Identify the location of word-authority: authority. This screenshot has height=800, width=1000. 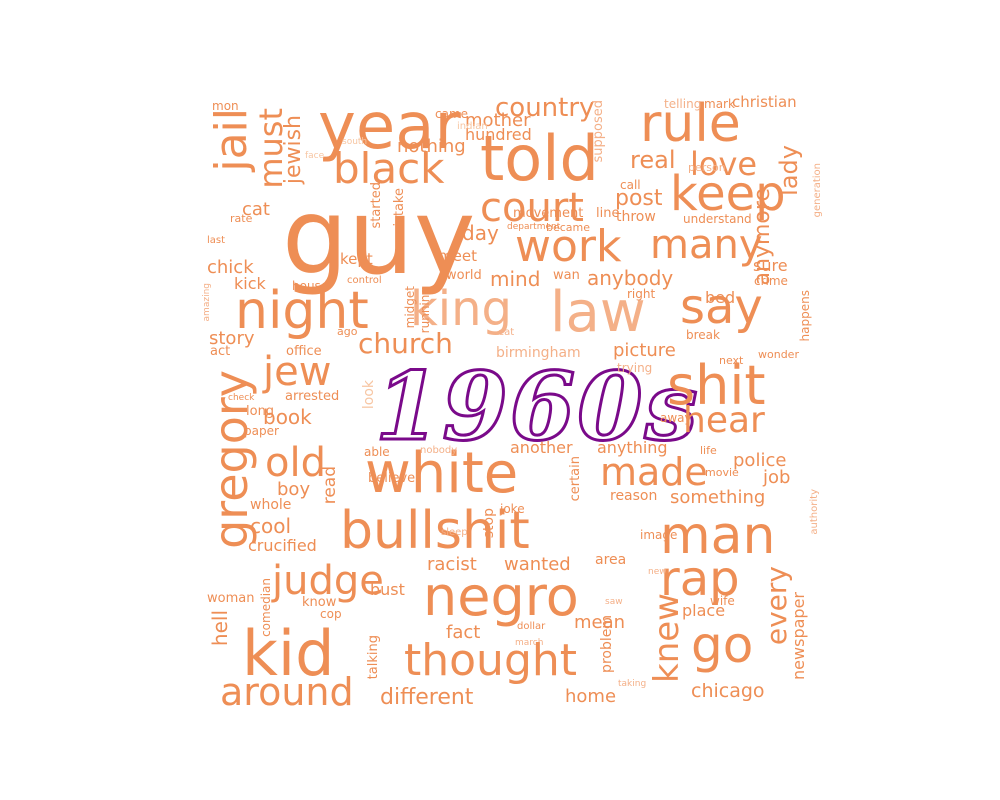
(814, 512).